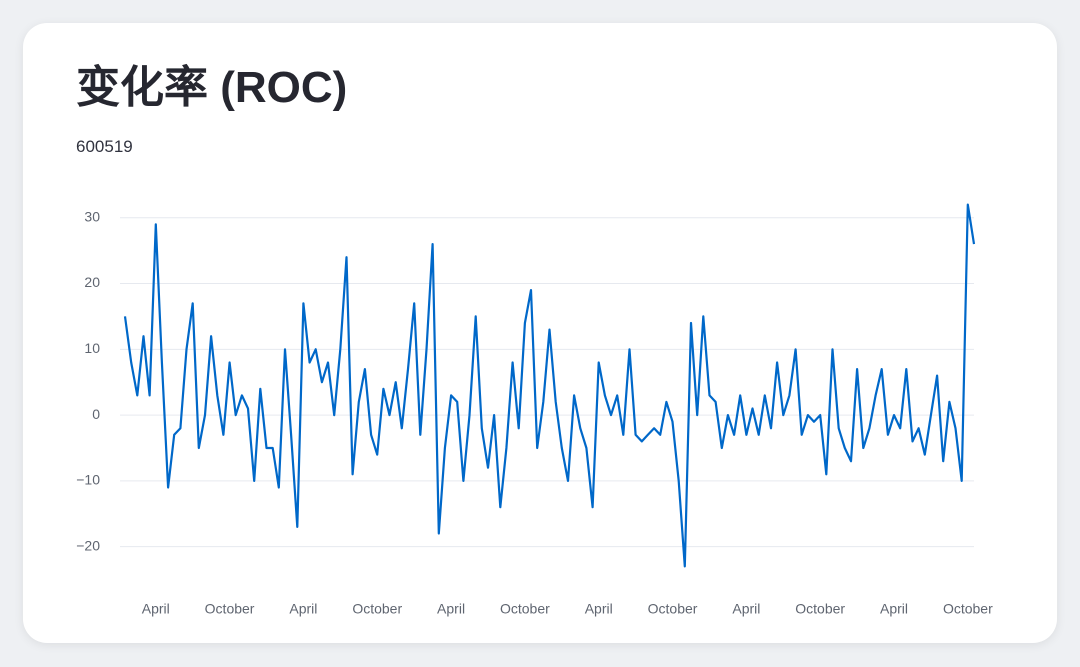 The height and width of the screenshot is (667, 1080). I want to click on y-tick-label: 30, so click(92, 216).